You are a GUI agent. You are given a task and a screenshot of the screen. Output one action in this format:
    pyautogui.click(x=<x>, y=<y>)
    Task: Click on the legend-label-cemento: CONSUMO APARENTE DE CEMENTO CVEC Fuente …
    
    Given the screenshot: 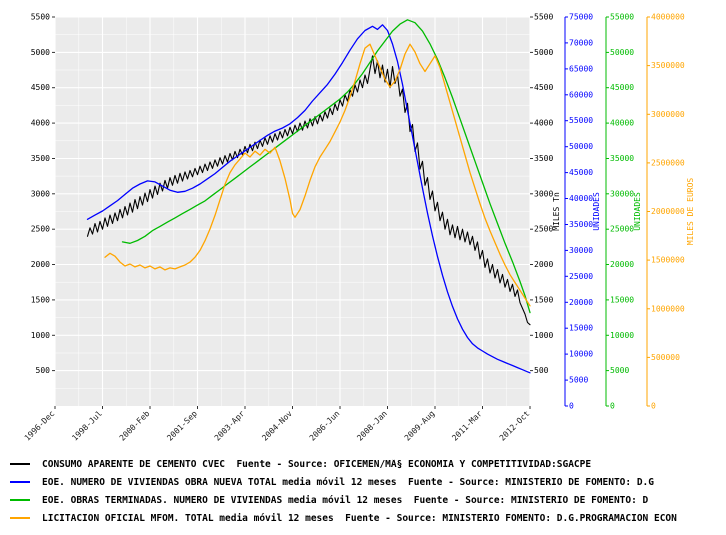 What is the action you would take?
    pyautogui.click(x=317, y=464)
    